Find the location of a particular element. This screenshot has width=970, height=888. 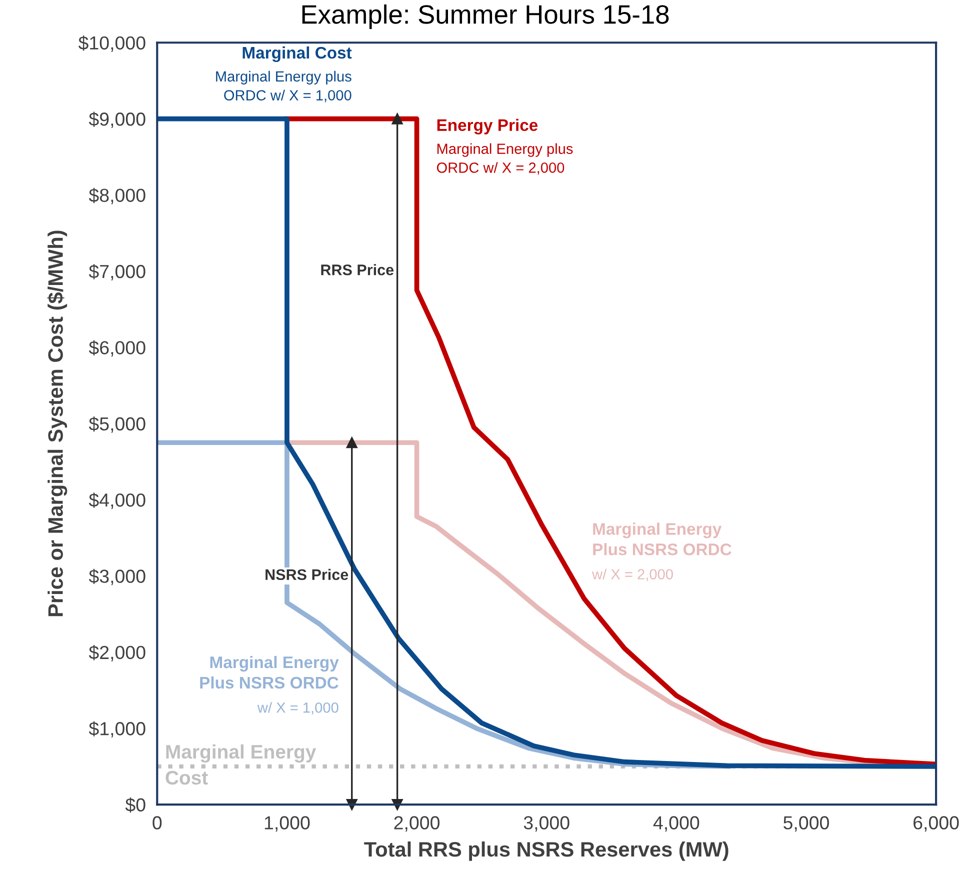

y-tick-label: $0 is located at coordinates (135, 805).